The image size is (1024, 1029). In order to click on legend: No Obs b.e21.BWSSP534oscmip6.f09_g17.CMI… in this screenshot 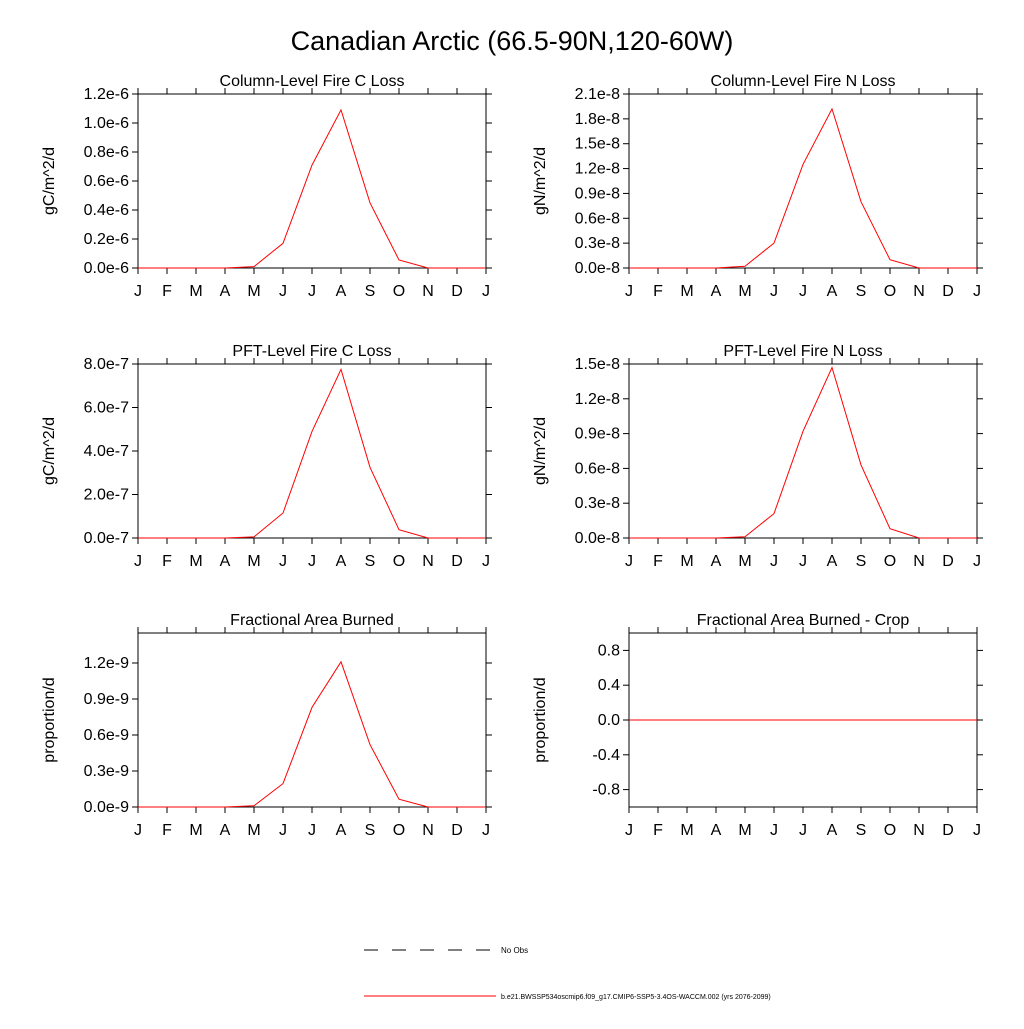, I will do `click(567, 973)`.